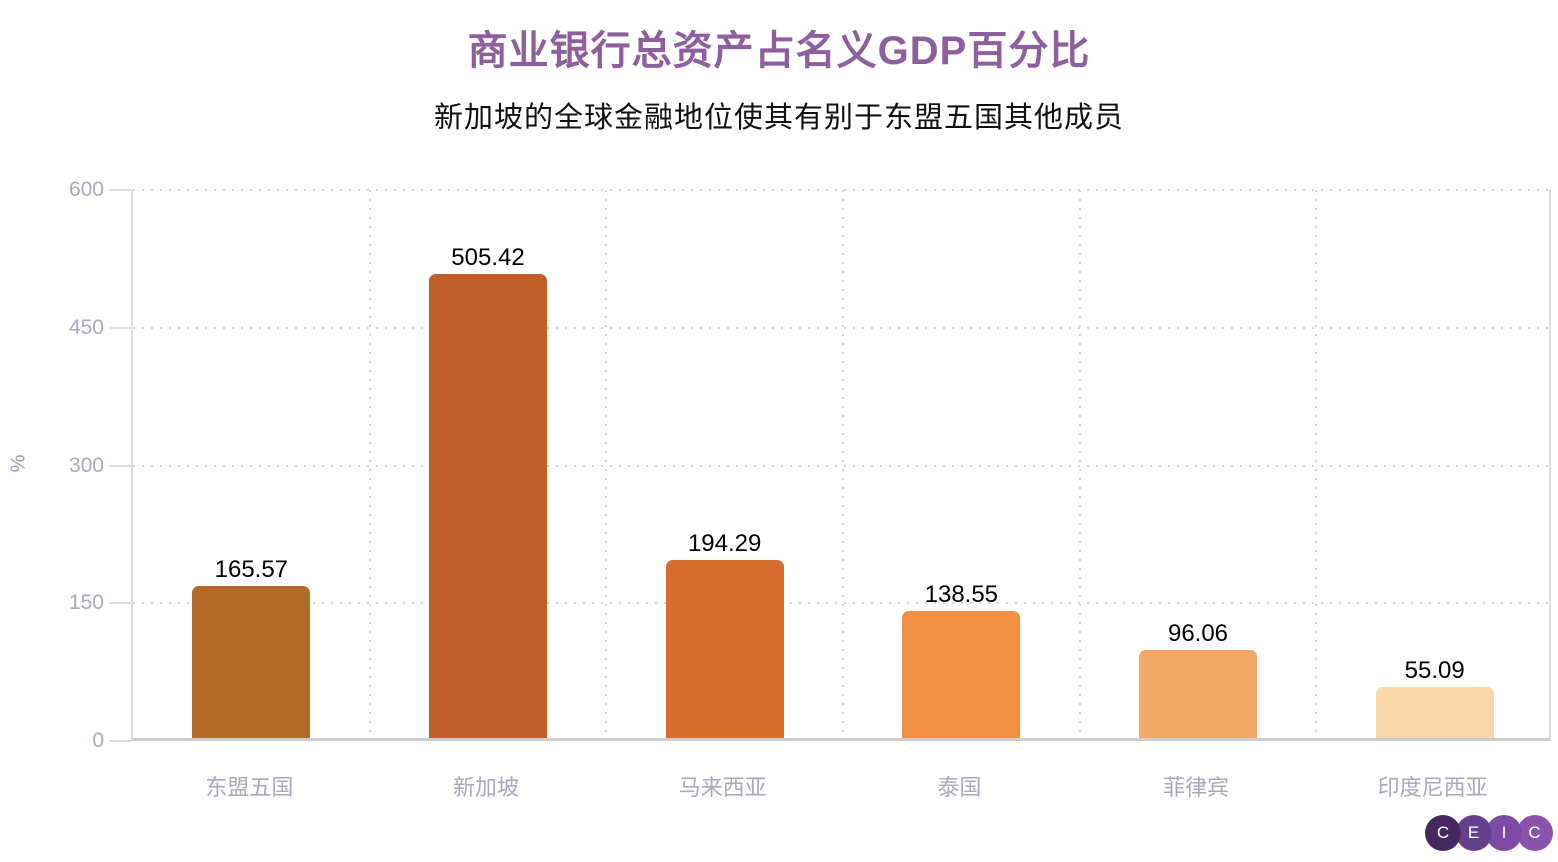 This screenshot has height=862, width=1558. What do you see at coordinates (722, 787) in the screenshot?
I see `x-category-label: 马来西亚` at bounding box center [722, 787].